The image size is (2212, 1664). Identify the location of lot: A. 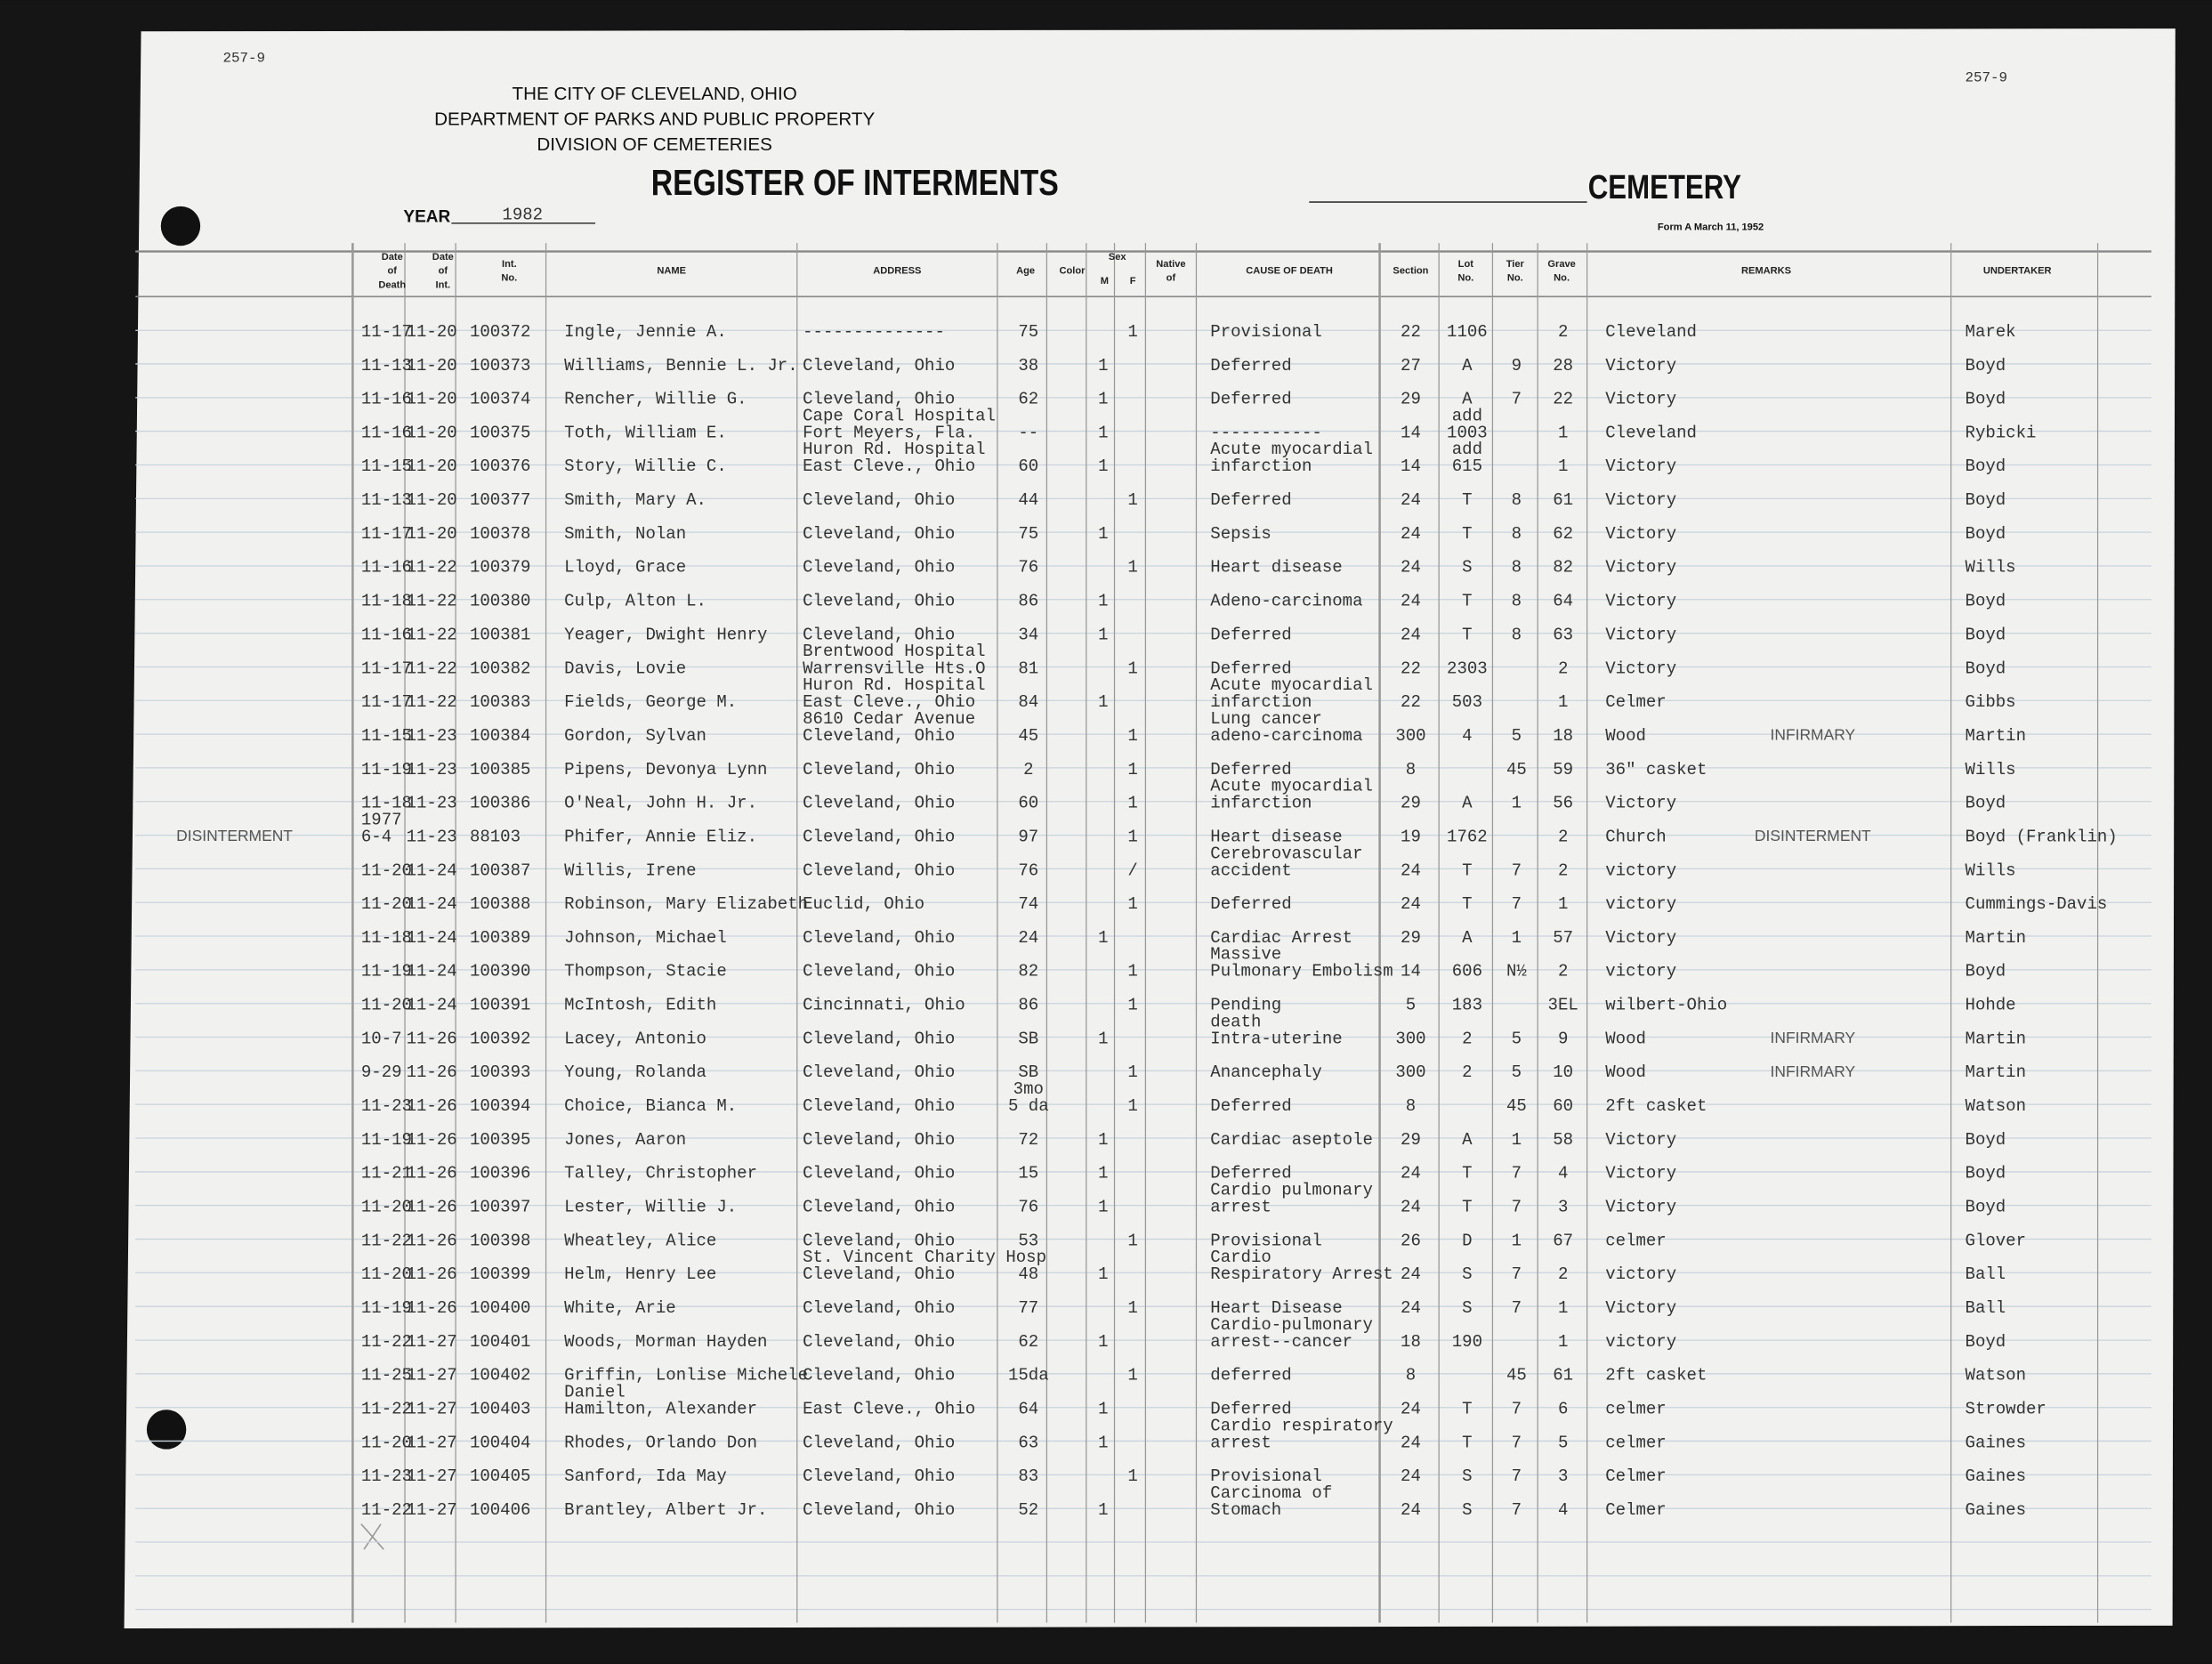
(1468, 1140).